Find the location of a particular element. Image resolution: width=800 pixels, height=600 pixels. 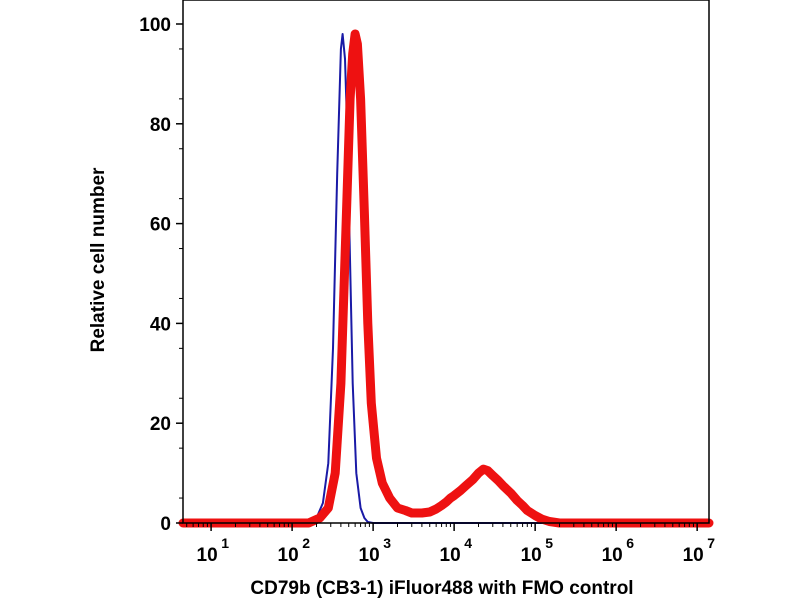

x-tick-label-1: 10 is located at coordinates (207, 555).